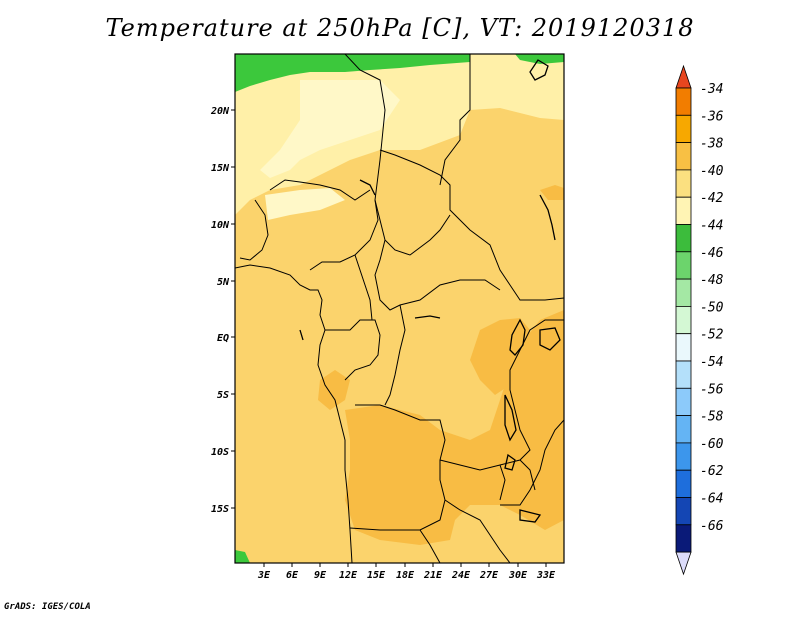 This screenshot has width=800, height=618. I want to click on lon-label: 18E, so click(405, 575).